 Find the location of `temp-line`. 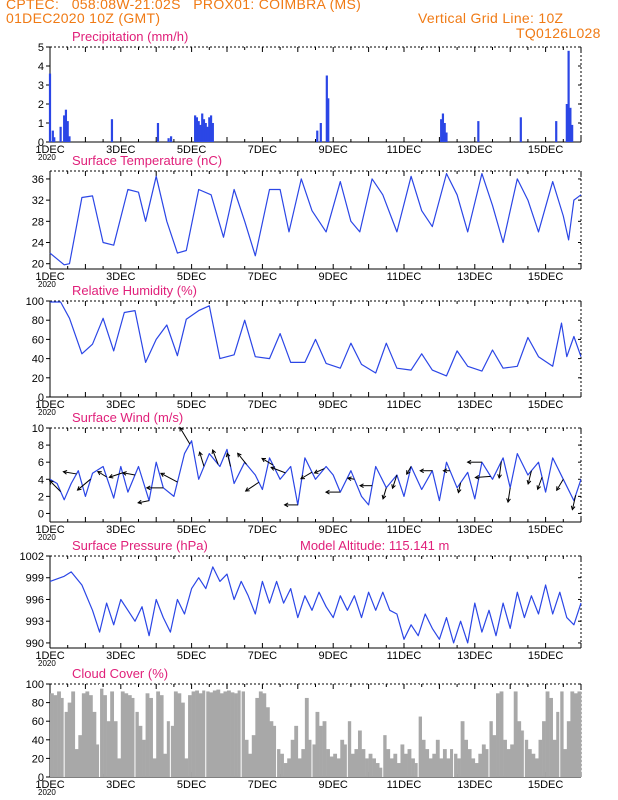

temp-line is located at coordinates (315, 219).